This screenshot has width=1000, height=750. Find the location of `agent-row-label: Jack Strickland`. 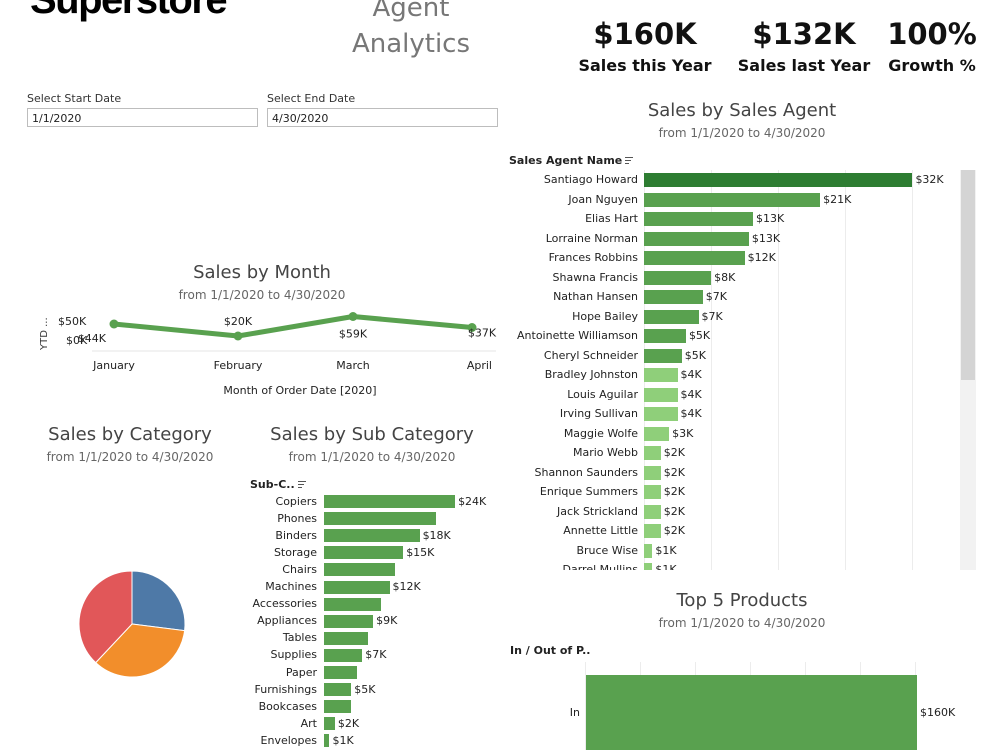

agent-row-label: Jack Strickland is located at coordinates (597, 511).